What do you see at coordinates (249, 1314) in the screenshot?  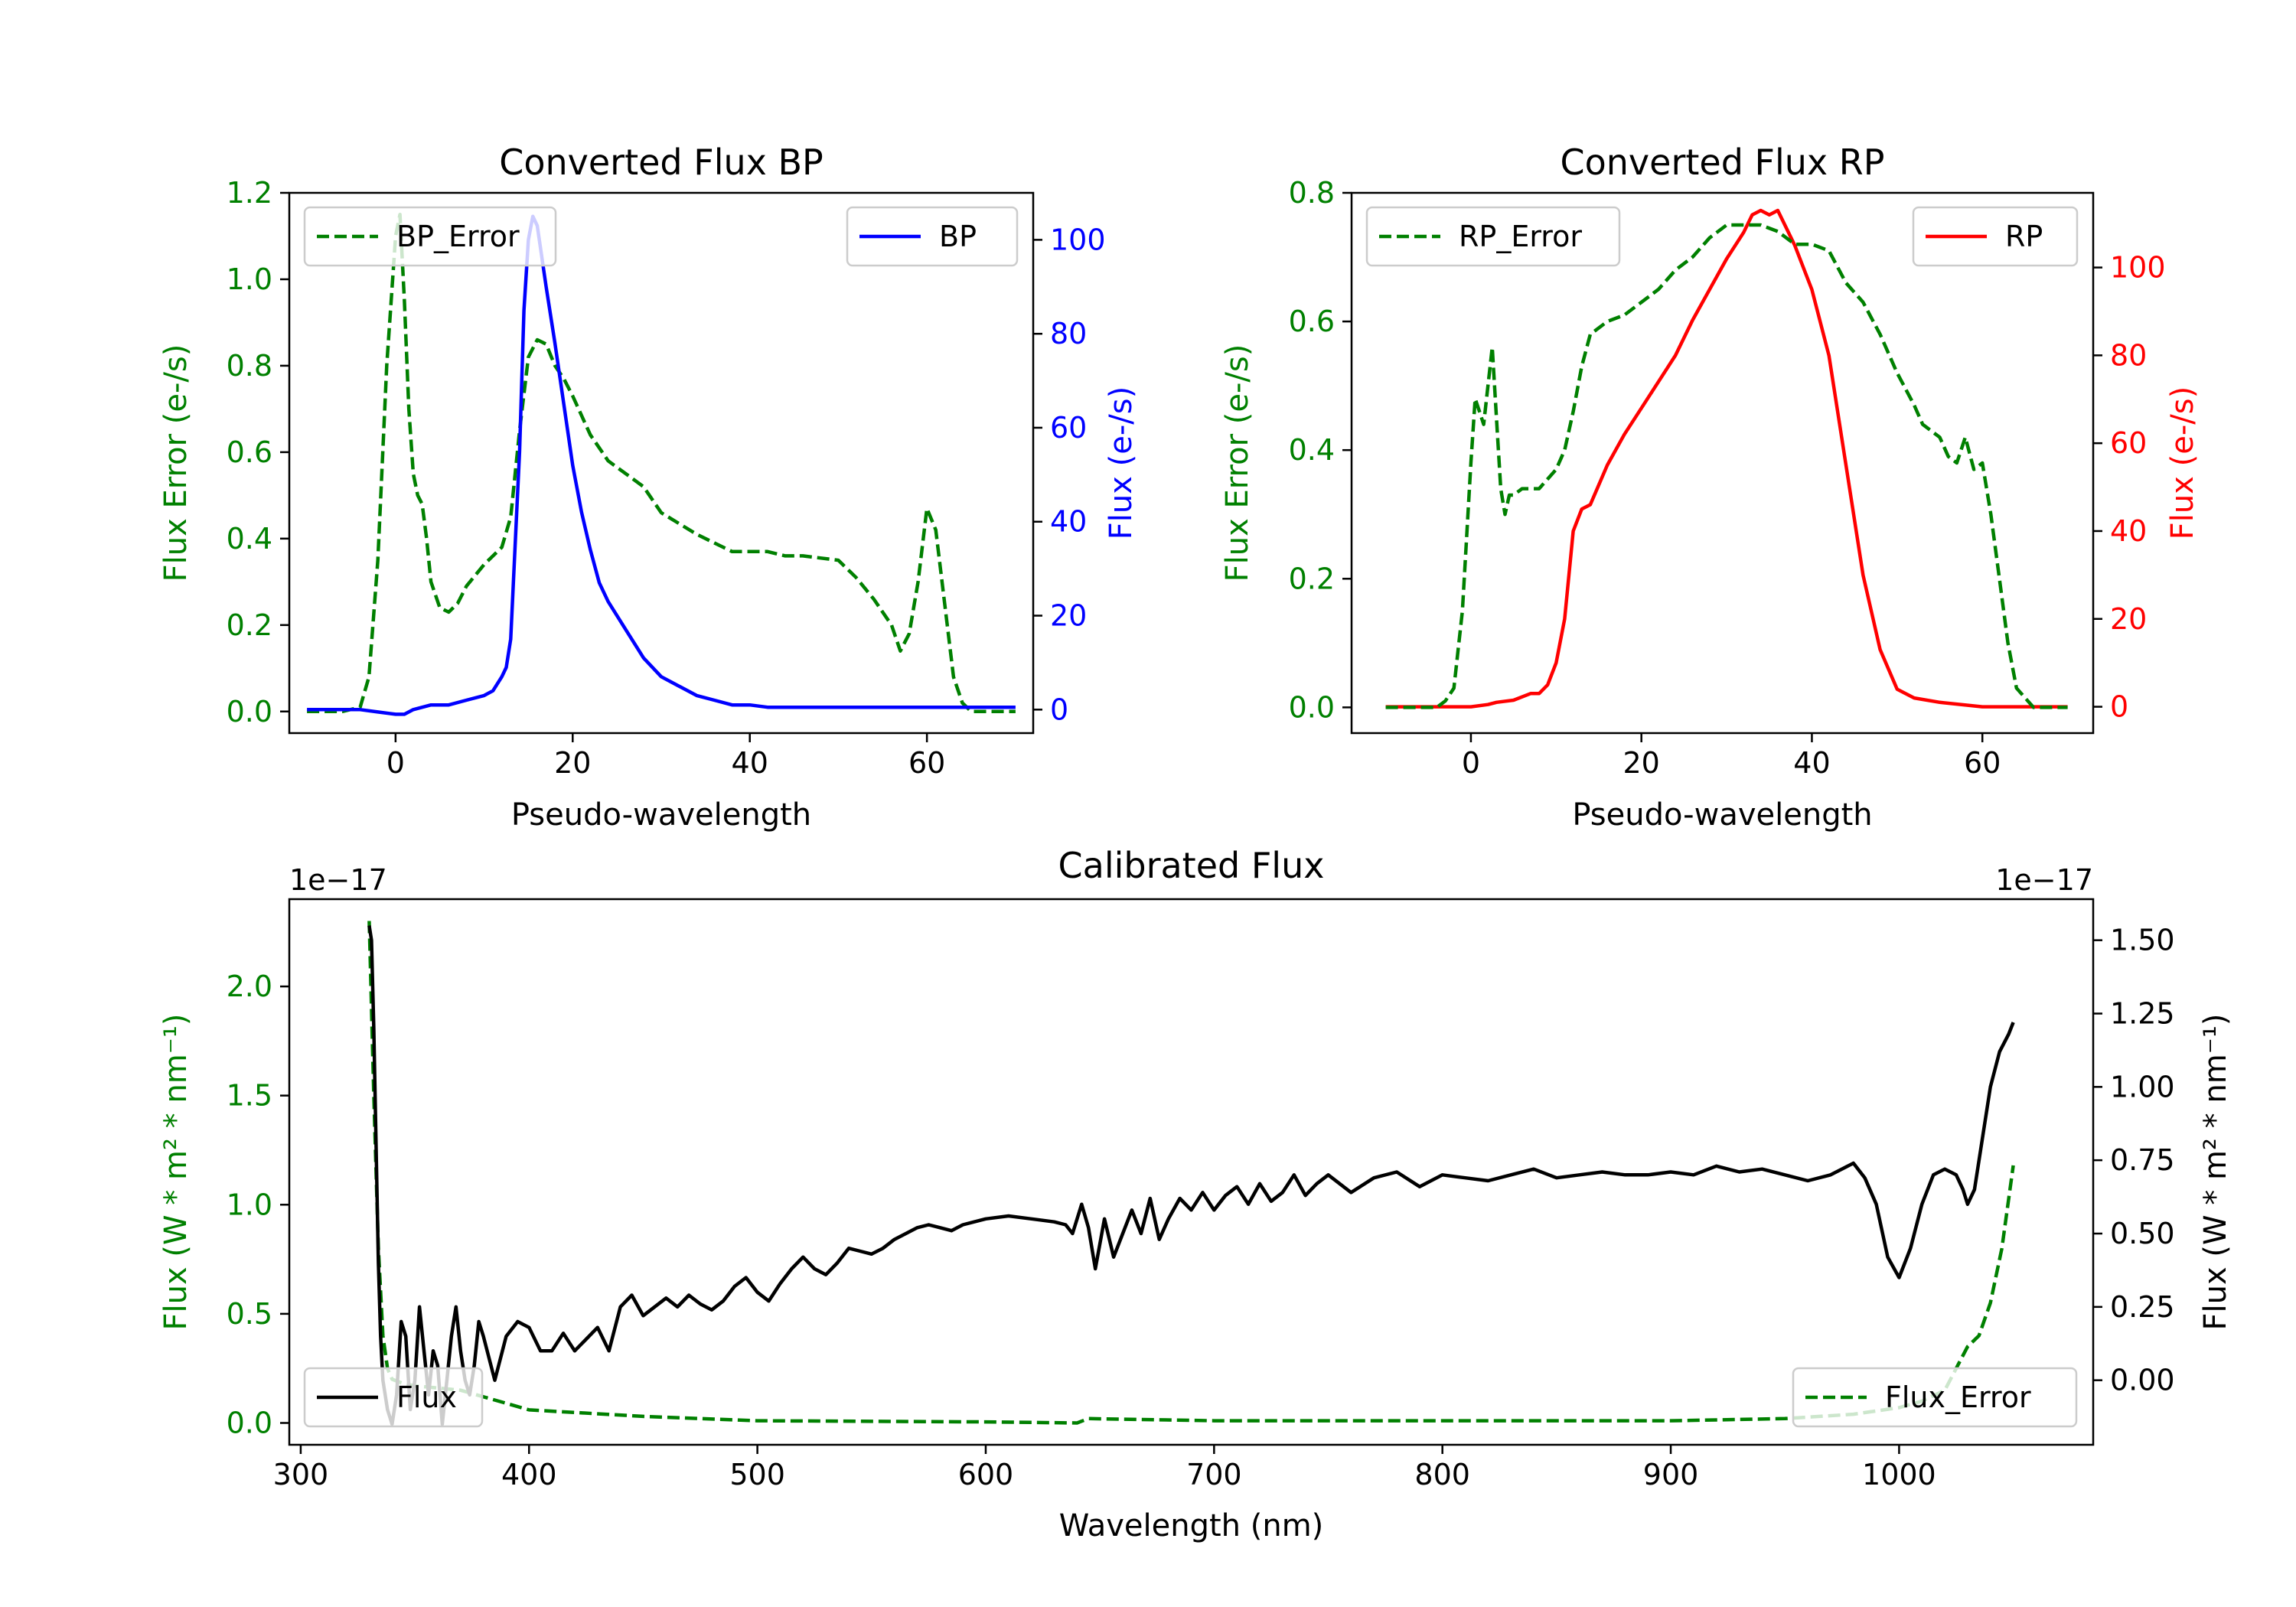 I see `left-y-tick-label: 0.5` at bounding box center [249, 1314].